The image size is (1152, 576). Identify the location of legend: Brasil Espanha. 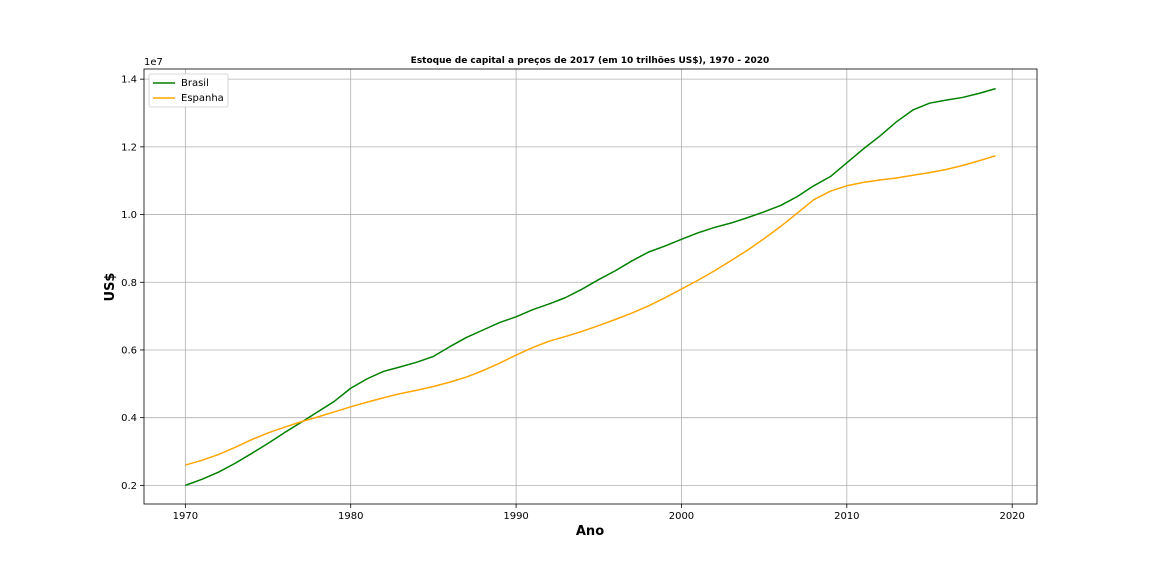
(188, 90).